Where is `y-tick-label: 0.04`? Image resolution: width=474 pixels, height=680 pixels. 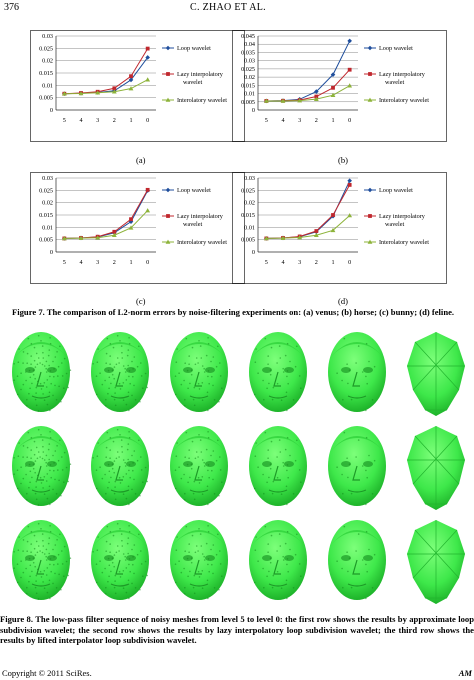 y-tick-label: 0.04 is located at coordinates (249, 44).